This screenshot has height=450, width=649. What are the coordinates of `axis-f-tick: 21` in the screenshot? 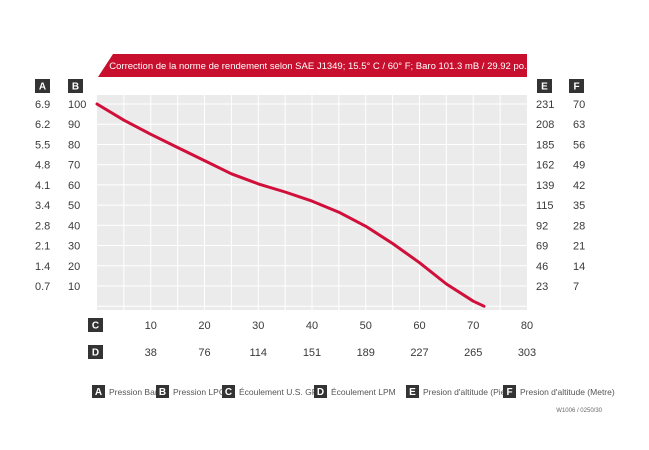 It's located at (579, 247).